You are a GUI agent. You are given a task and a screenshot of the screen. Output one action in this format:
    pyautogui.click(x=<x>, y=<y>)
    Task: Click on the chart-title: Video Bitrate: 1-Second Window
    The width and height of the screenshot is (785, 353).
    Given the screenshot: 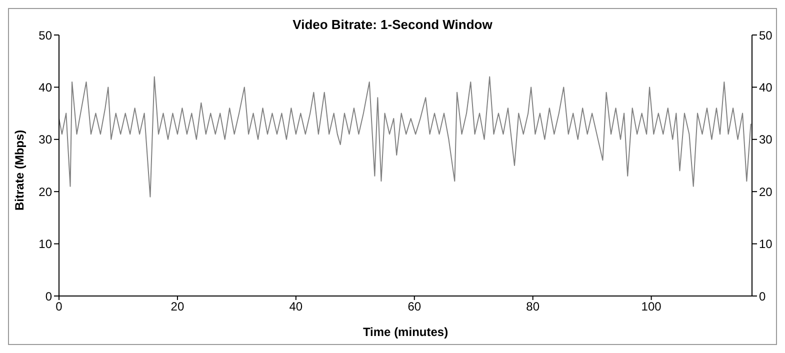 What is the action you would take?
    pyautogui.click(x=392, y=24)
    